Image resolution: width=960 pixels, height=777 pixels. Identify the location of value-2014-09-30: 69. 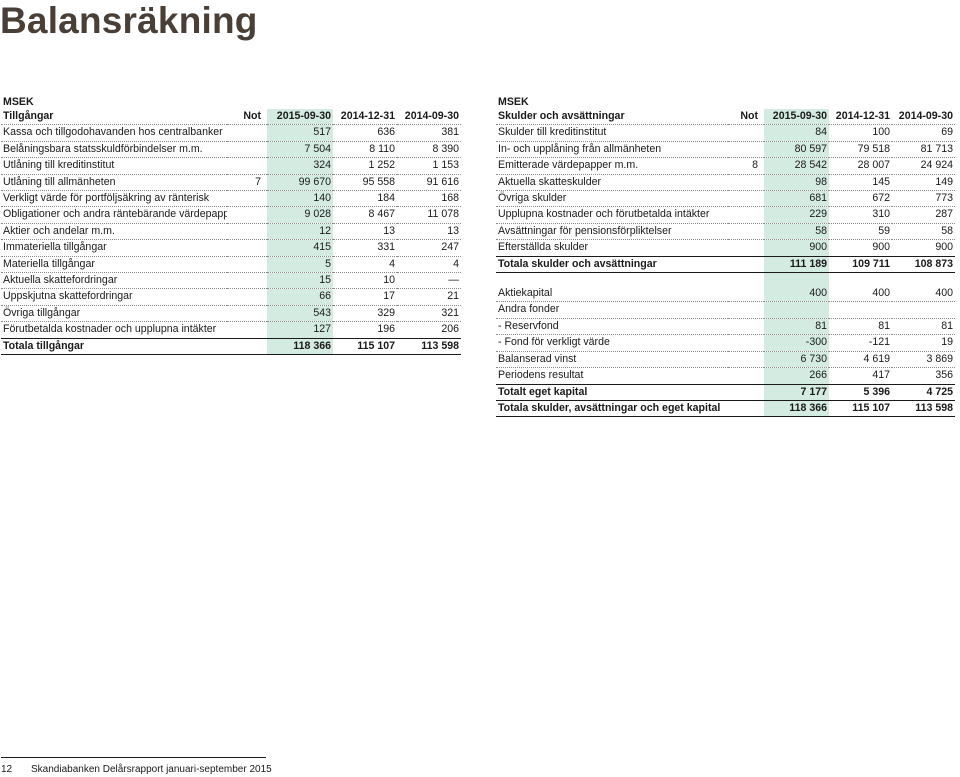
(923, 133).